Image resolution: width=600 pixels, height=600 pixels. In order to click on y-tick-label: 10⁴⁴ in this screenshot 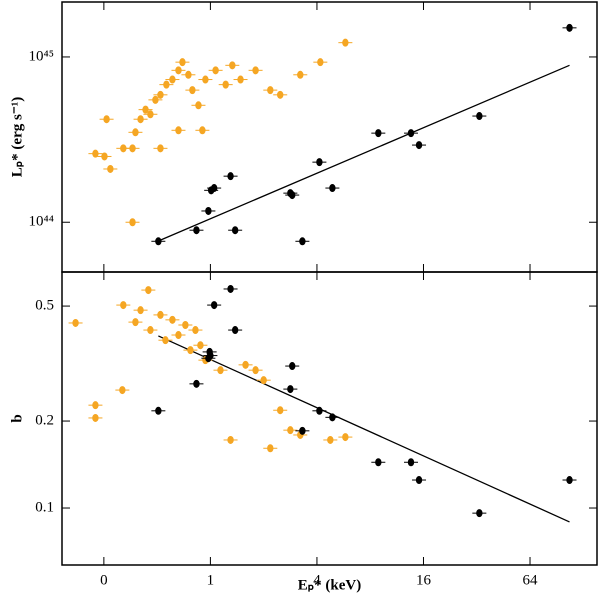, I will do `click(41, 222)`.